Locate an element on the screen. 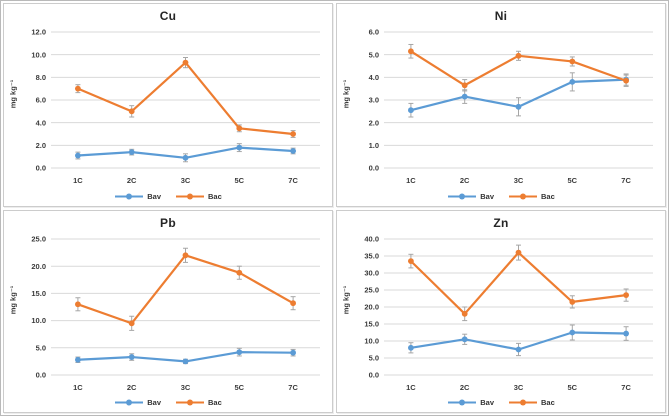  chart-title: Cu is located at coordinates (168, 16).